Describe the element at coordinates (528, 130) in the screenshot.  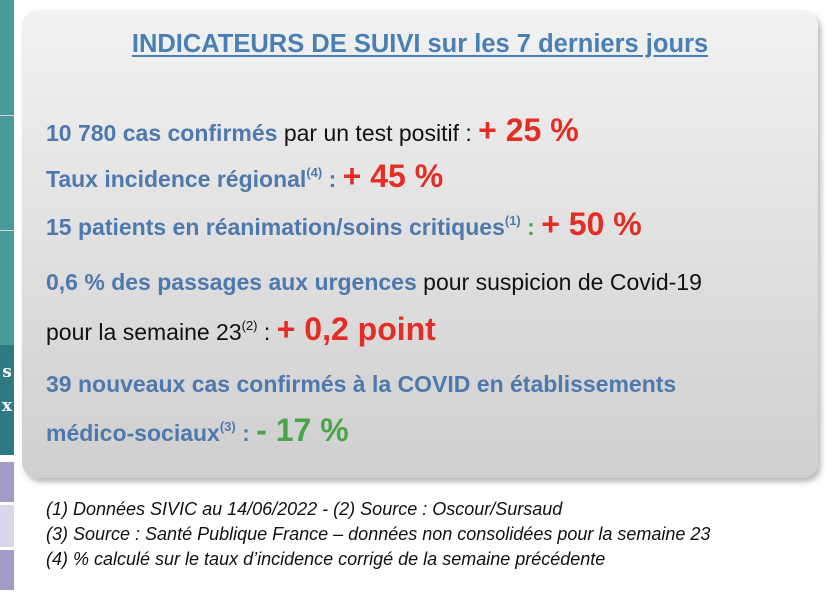
I see `cas-value: + 25 %` at that location.